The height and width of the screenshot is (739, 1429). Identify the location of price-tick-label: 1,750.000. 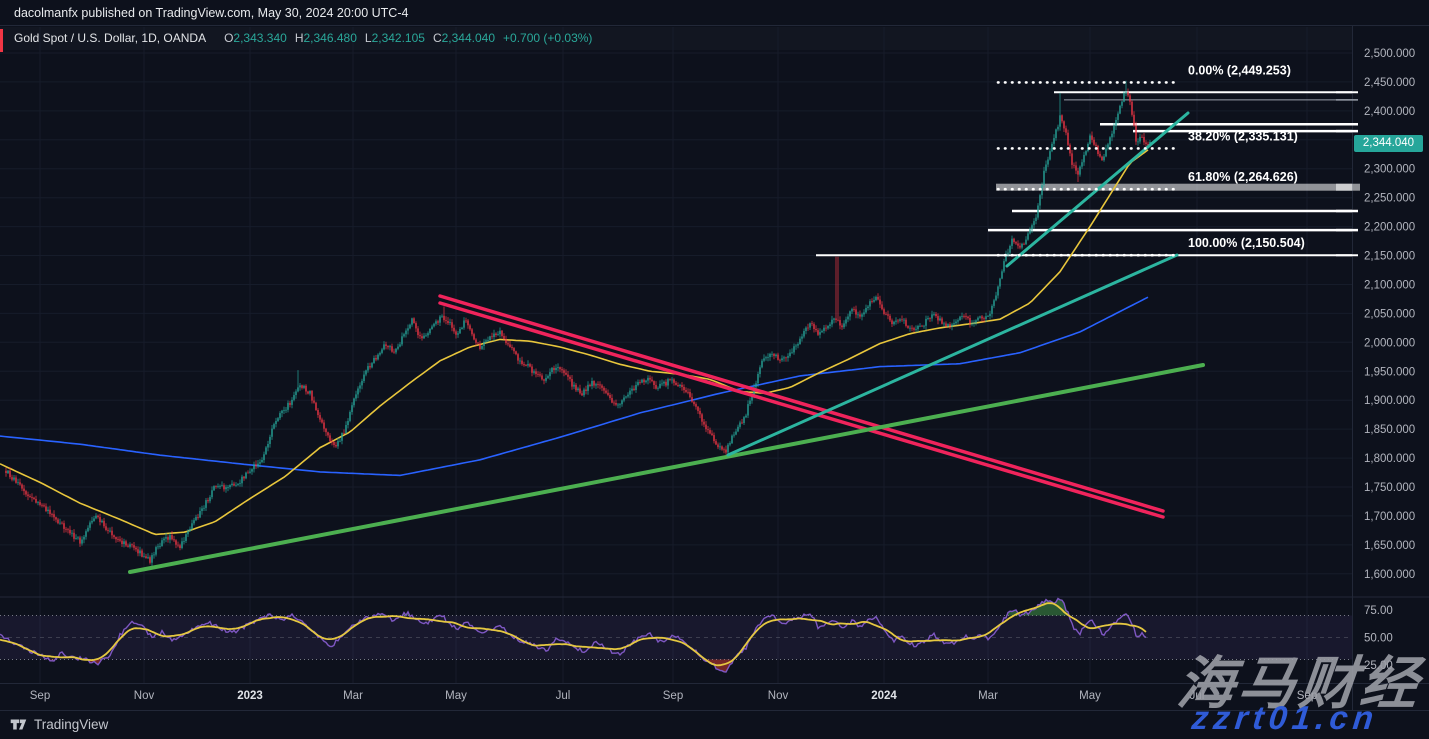
(1389, 488).